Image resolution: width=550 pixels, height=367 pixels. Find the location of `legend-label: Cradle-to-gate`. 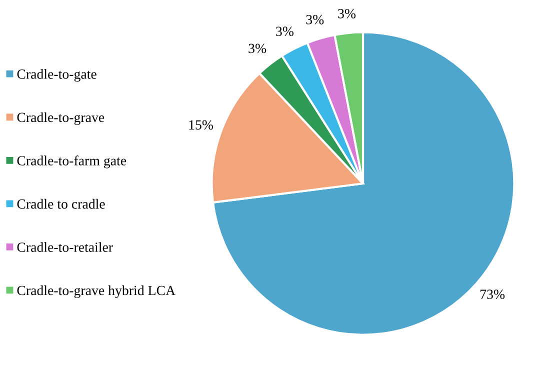

legend-label: Cradle-to-gate is located at coordinates (56, 75).